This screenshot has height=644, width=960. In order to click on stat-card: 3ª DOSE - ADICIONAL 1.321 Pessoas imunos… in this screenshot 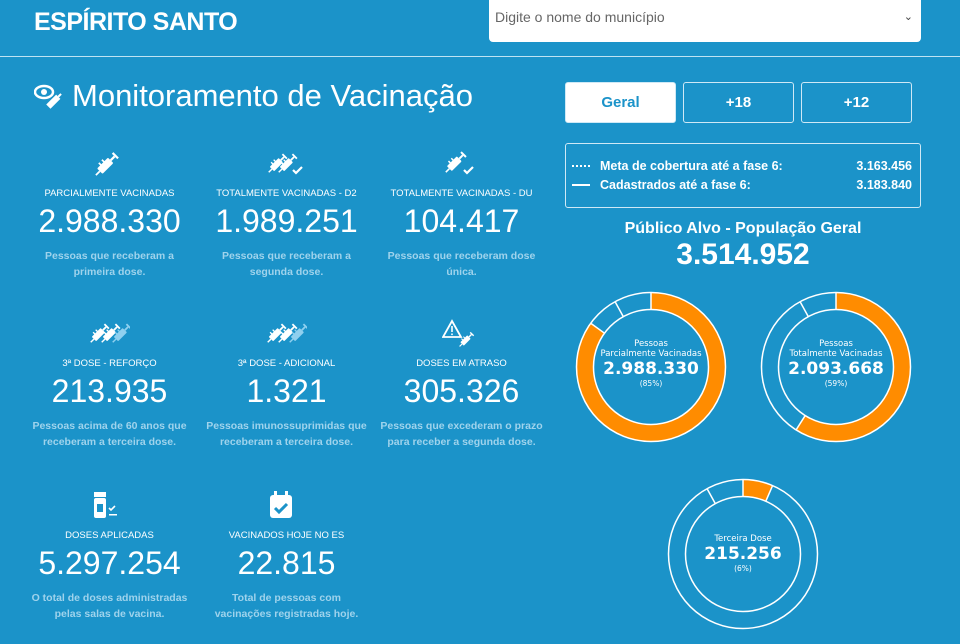, I will do `click(286, 384)`.